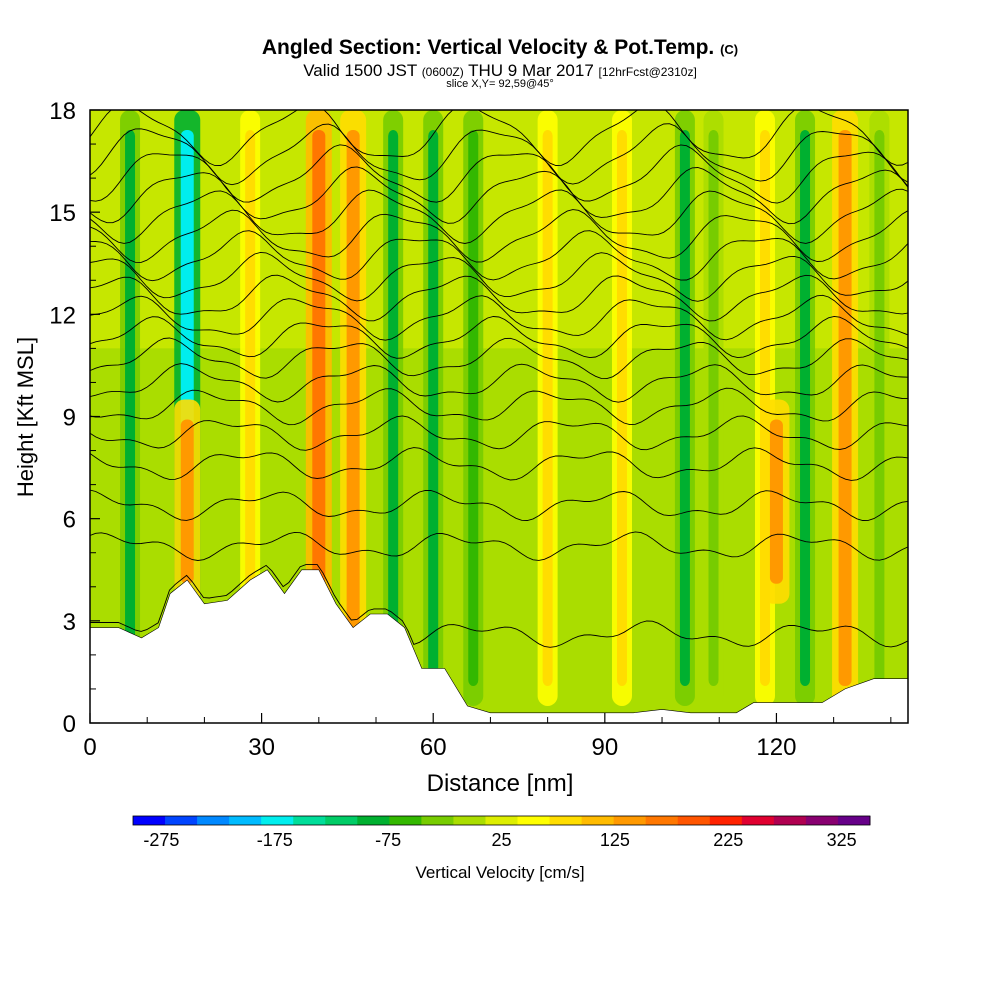 Image resolution: width=1000 pixels, height=1000 pixels. I want to click on colorbar-tick-label: 125, so click(615, 840).